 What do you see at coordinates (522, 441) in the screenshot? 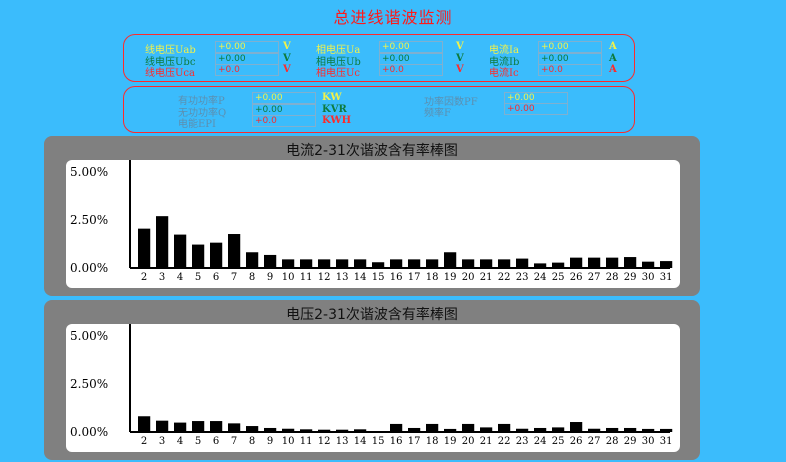
I see `x-tick-label: 23` at bounding box center [522, 441].